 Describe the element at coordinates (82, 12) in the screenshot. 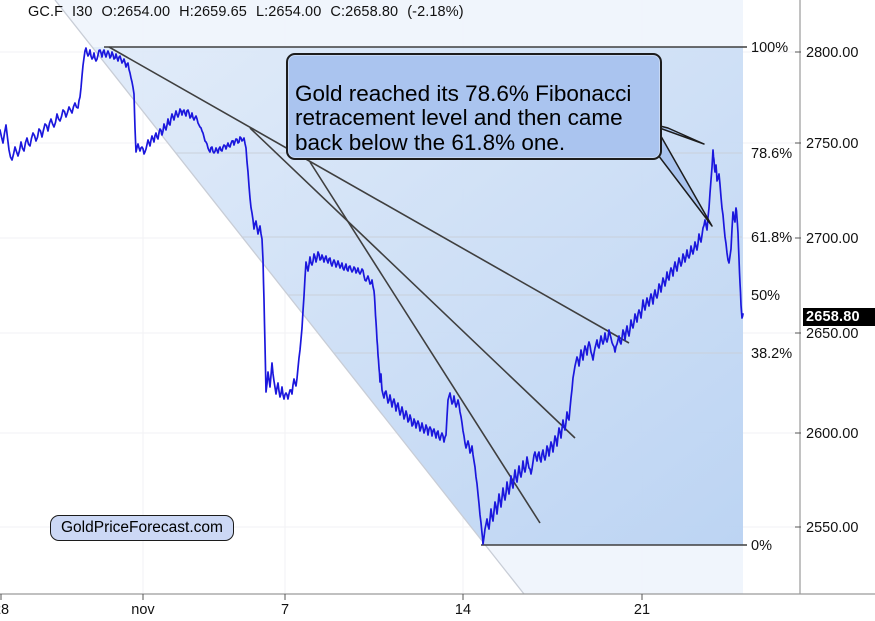

I see `interval-label: I30` at that location.